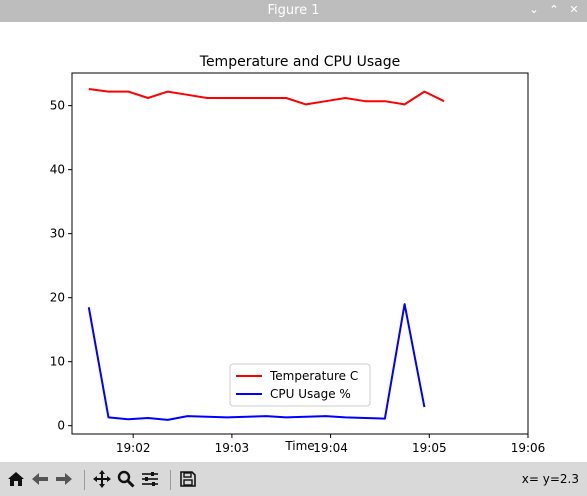 This screenshot has width=587, height=496. I want to click on x-tick-label: 19:04, so click(330, 448).